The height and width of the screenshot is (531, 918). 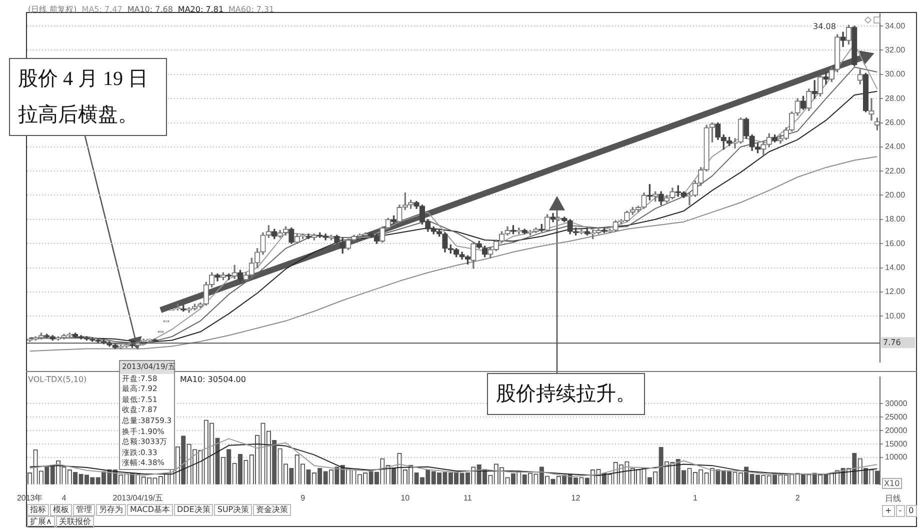 What do you see at coordinates (895, 49) in the screenshot?
I see `y-tick-label: 32.00` at bounding box center [895, 49].